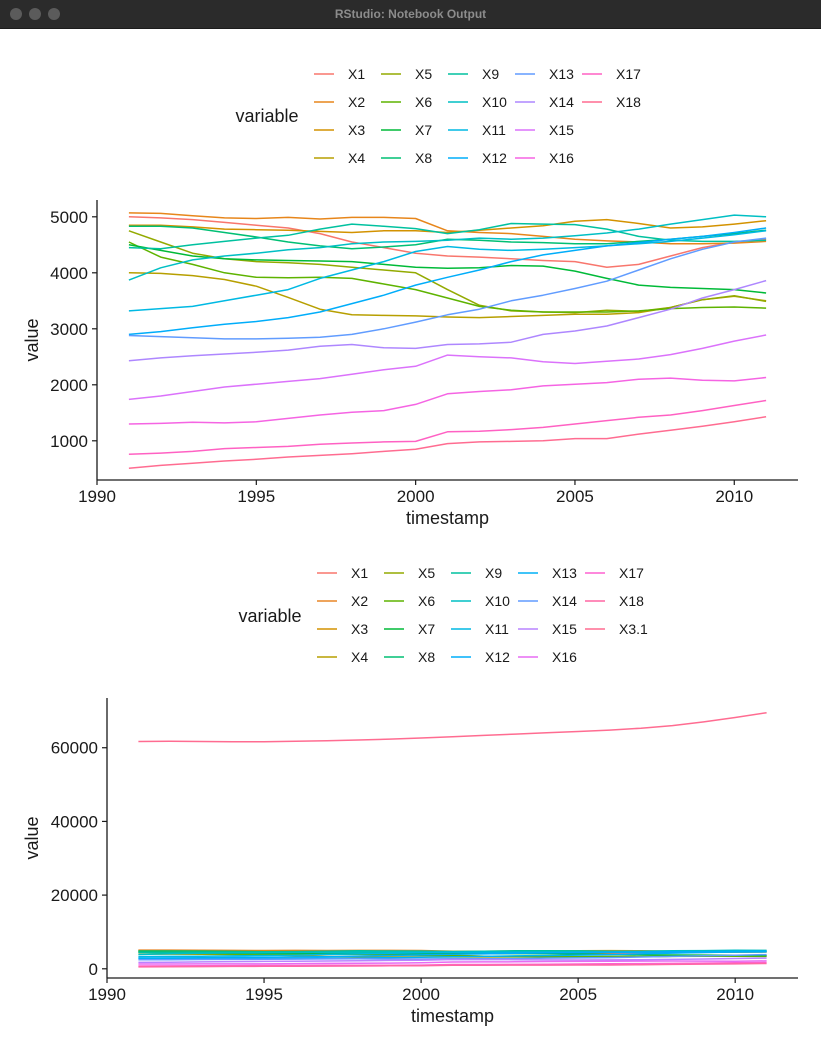  I want to click on legend-label-x13: X13, so click(564, 573).